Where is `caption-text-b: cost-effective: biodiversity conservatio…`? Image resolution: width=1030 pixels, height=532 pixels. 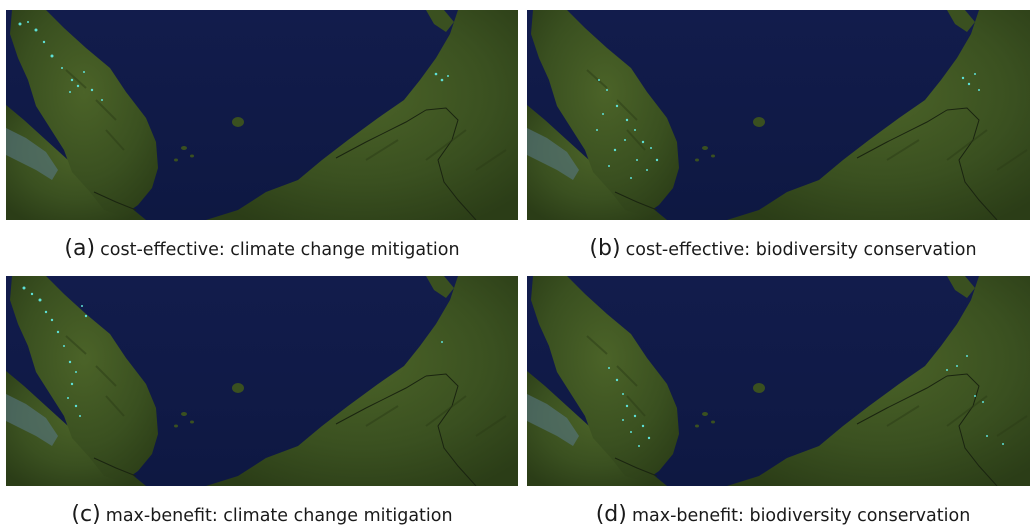
caption-text-b: cost-effective: biodiversity conservatio… is located at coordinates (801, 250).